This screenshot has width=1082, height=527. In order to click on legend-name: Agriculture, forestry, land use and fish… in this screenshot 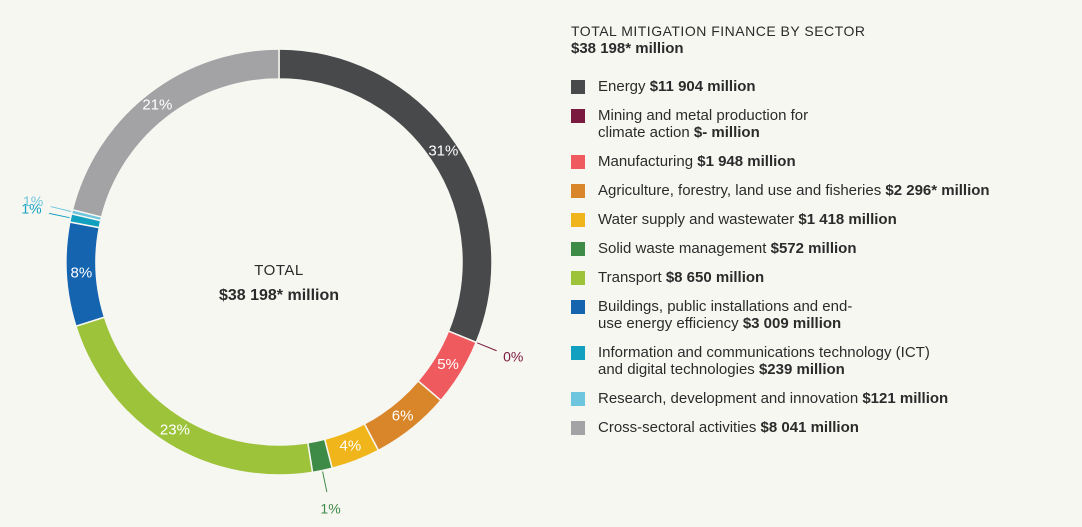, I will do `click(740, 190)`.